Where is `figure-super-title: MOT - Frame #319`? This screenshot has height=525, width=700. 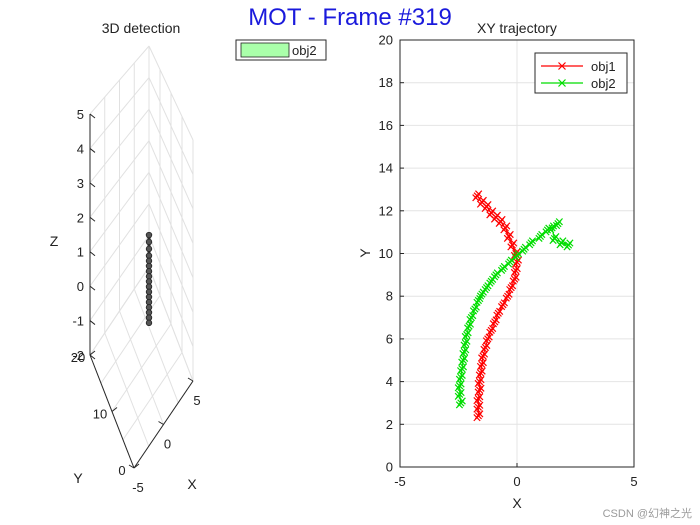 figure-super-title: MOT - Frame #319 is located at coordinates (350, 17).